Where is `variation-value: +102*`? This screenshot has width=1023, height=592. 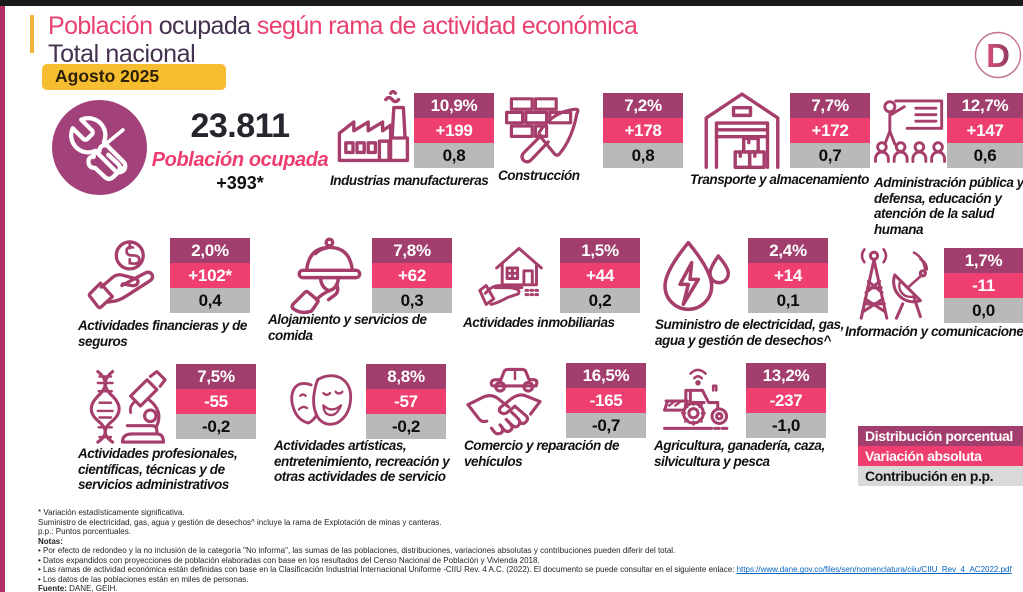 variation-value: +102* is located at coordinates (210, 275).